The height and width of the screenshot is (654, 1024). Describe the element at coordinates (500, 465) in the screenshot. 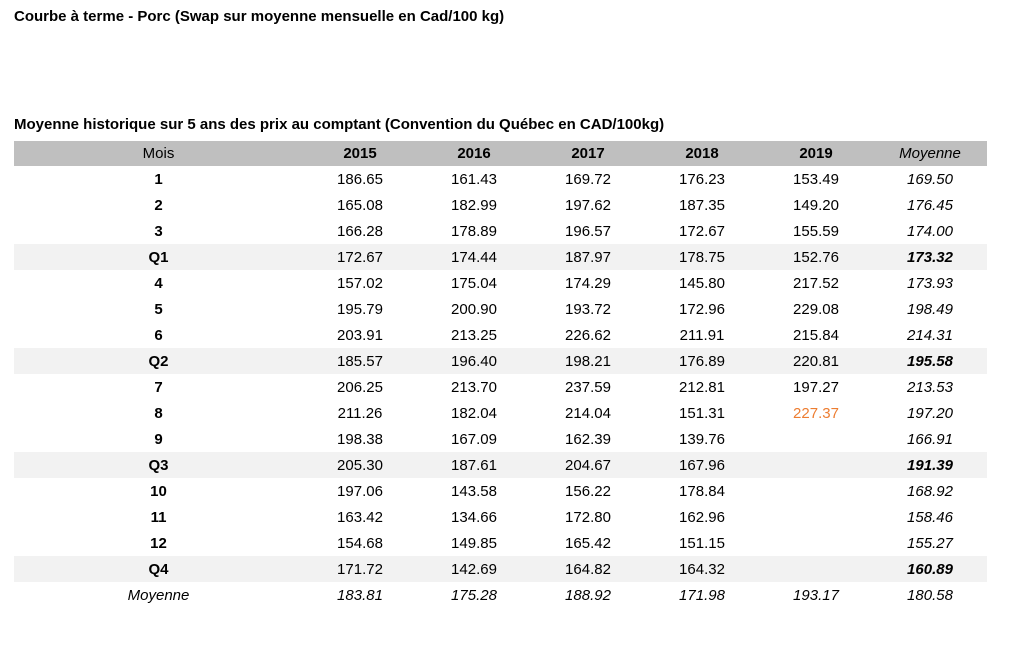

I see `table-row: Q3 205.30 187.61 204.67 167.96 191.39` at that location.